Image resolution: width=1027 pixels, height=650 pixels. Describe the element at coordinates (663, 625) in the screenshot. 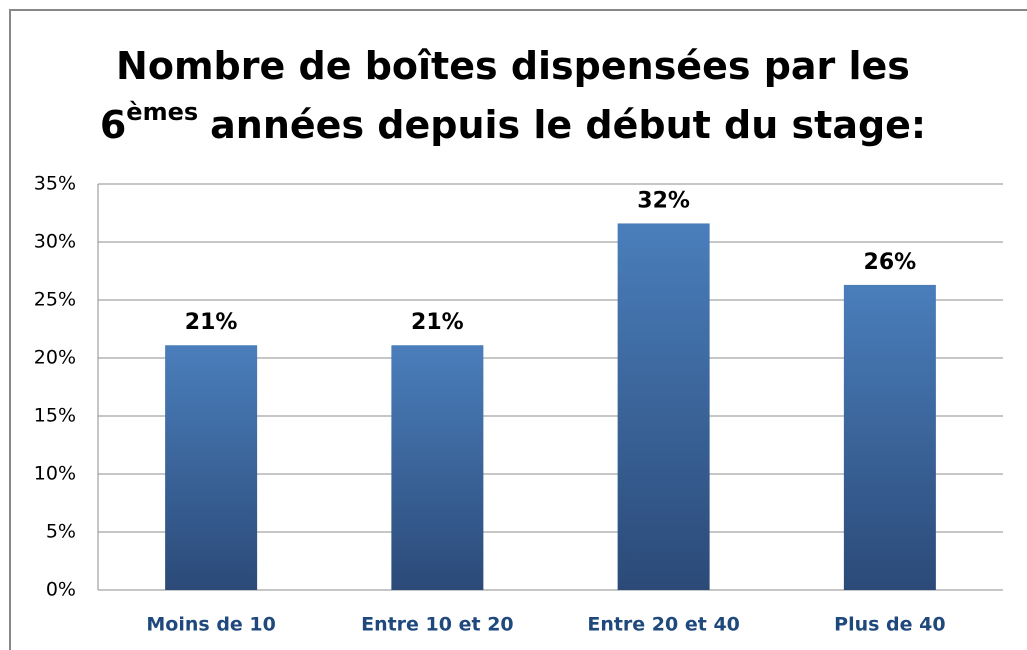

I see `x-tick-label: Entre 20 et 40` at that location.